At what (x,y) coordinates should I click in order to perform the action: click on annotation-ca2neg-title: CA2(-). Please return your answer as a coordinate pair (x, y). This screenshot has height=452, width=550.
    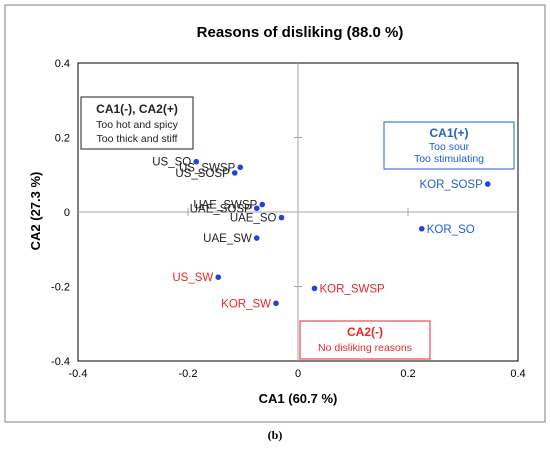
    Looking at the image, I should click on (365, 332).